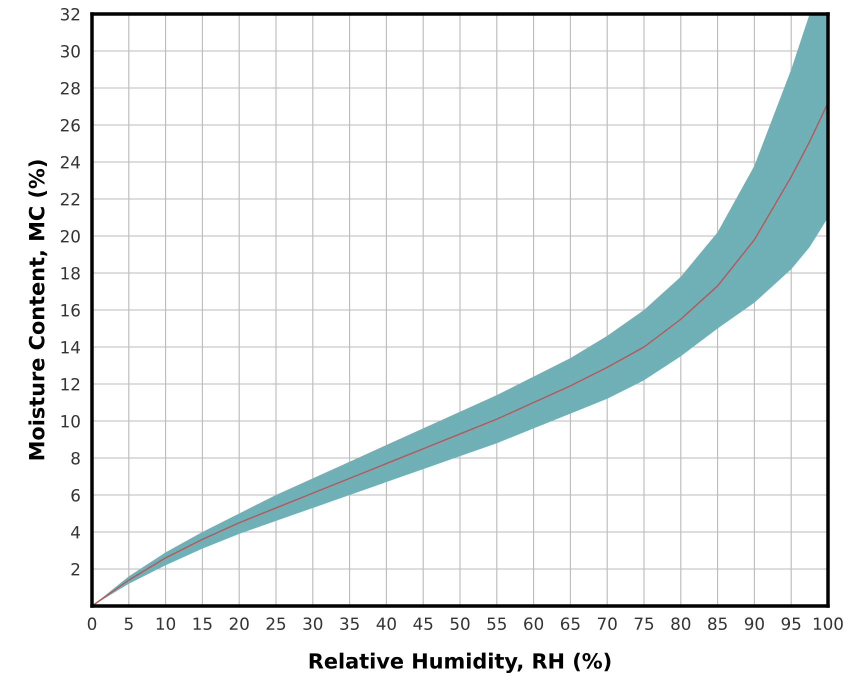 Image resolution: width=846 pixels, height=677 pixels. What do you see at coordinates (75, 495) in the screenshot?
I see `y-tick-label: 6` at bounding box center [75, 495].